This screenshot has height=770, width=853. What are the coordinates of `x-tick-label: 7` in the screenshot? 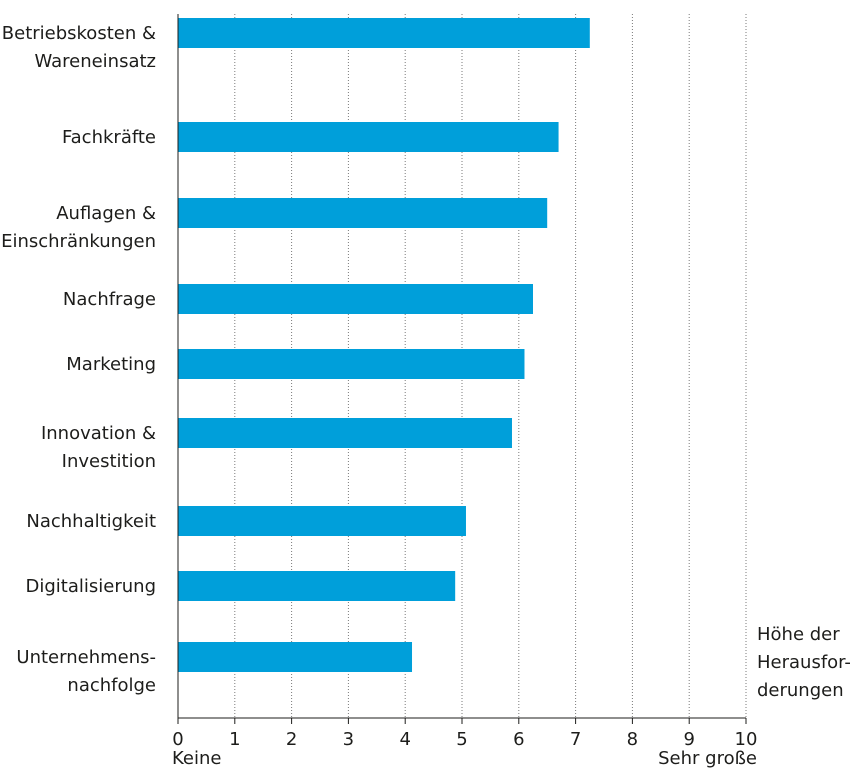 It's located at (575, 739).